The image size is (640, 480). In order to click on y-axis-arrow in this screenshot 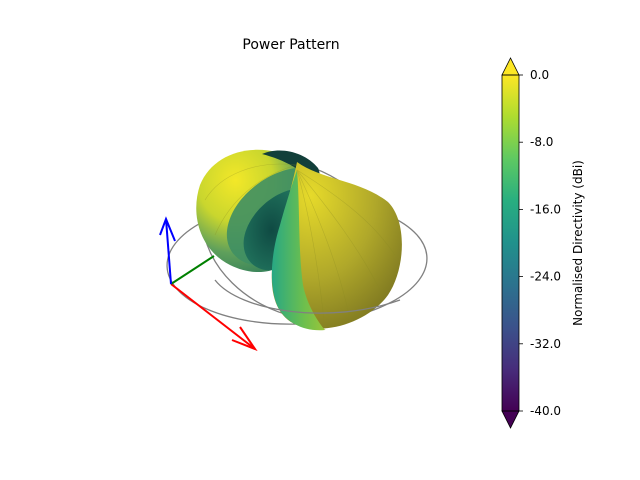, I will do `click(192, 270)`.